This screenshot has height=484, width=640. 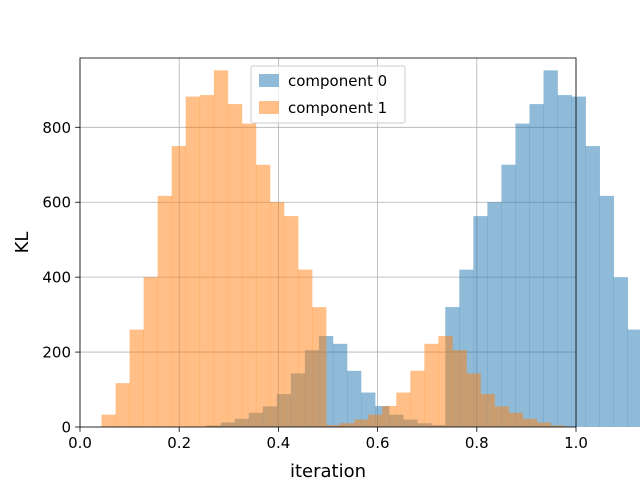 What do you see at coordinates (179, 443) in the screenshot?
I see `x-tick-label: 0.2` at bounding box center [179, 443].